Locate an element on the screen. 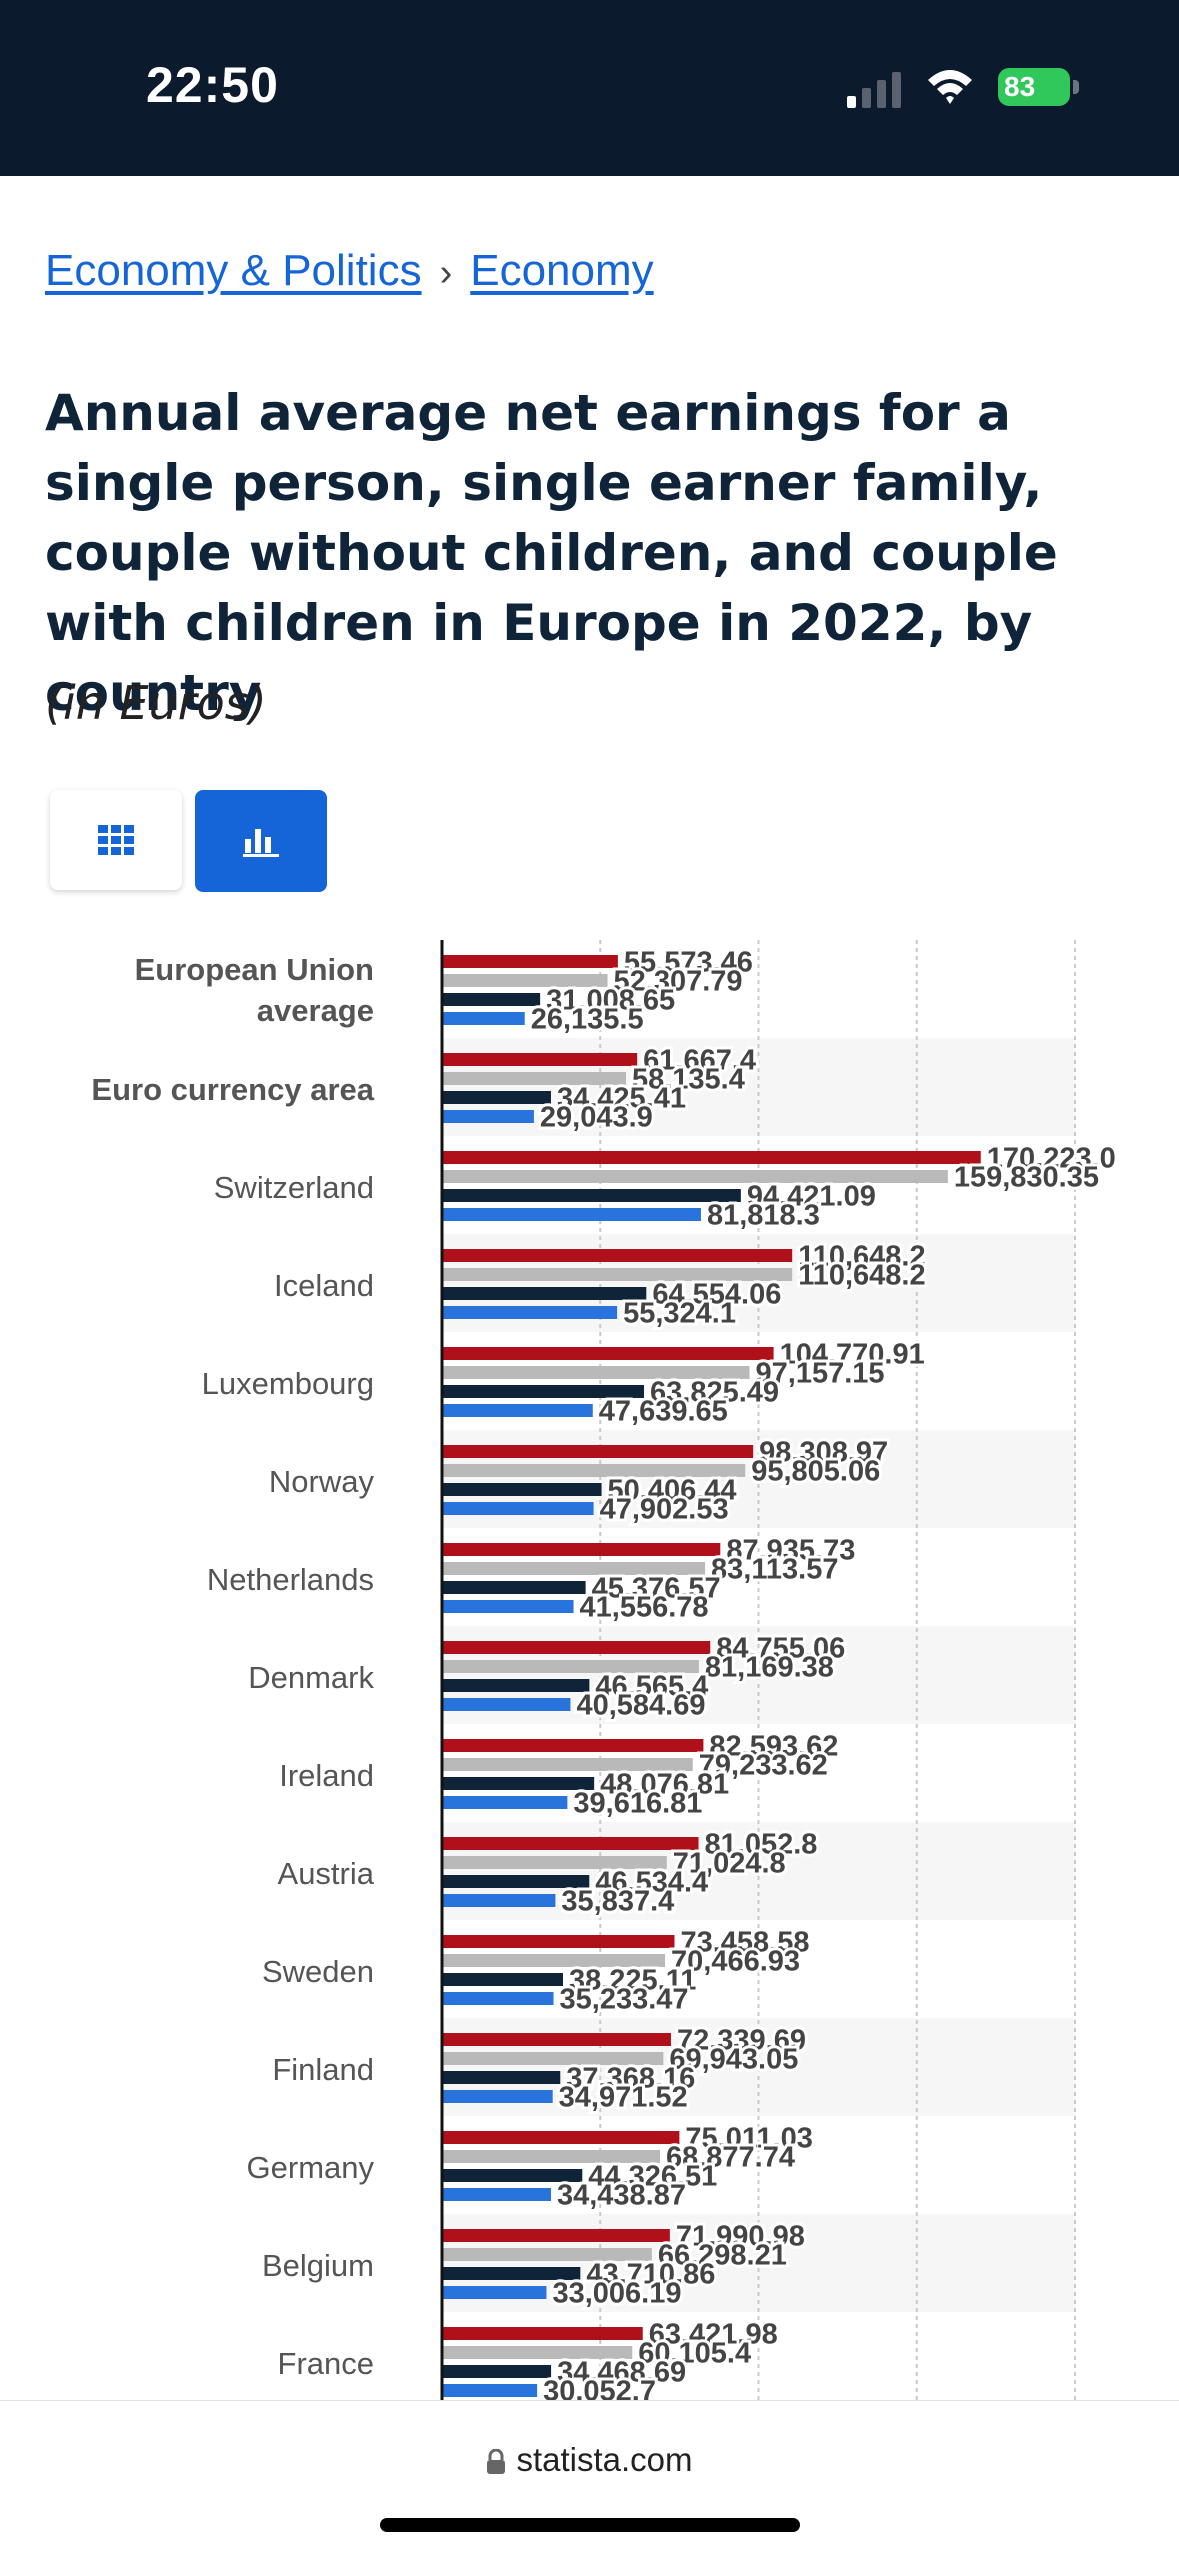 The image size is (1179, 2557). value-label: 26,135.5 is located at coordinates (587, 1020).